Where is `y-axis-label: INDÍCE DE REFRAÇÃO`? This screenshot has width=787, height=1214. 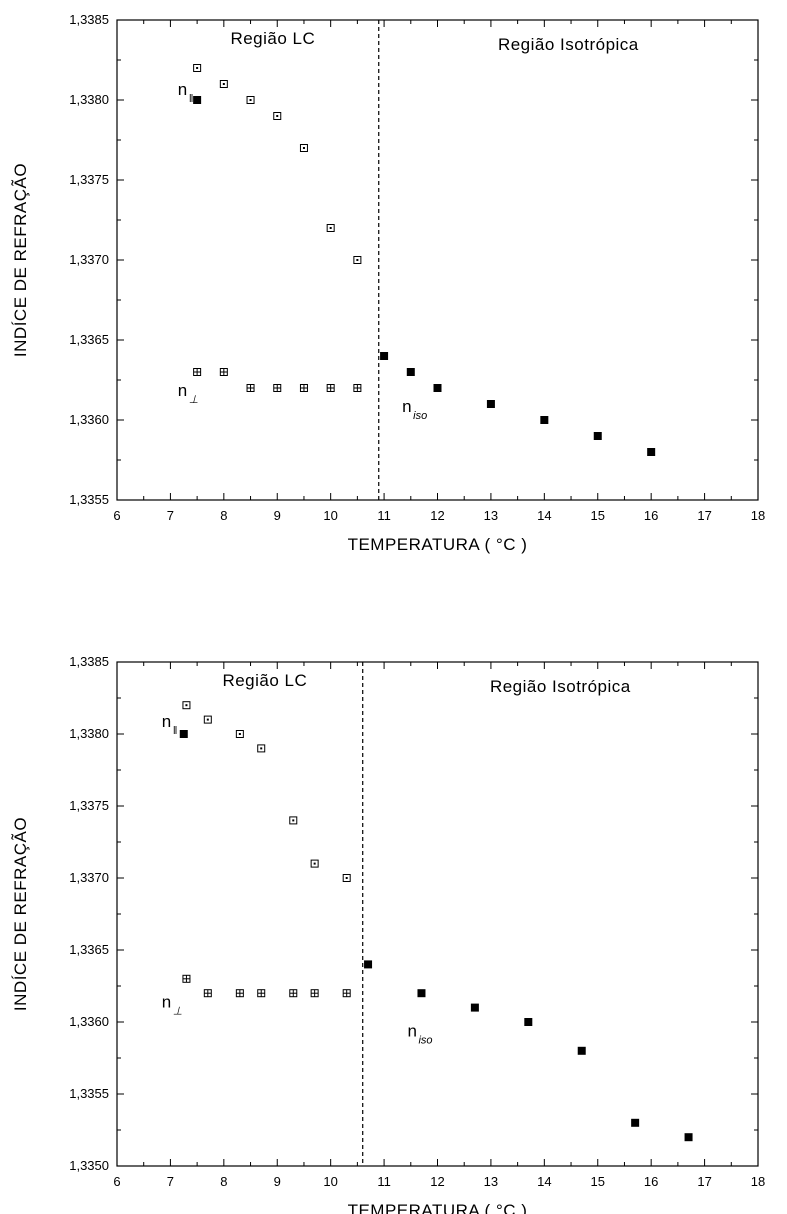 y-axis-label: INDÍCE DE REFRAÇÃO is located at coordinates (20, 260).